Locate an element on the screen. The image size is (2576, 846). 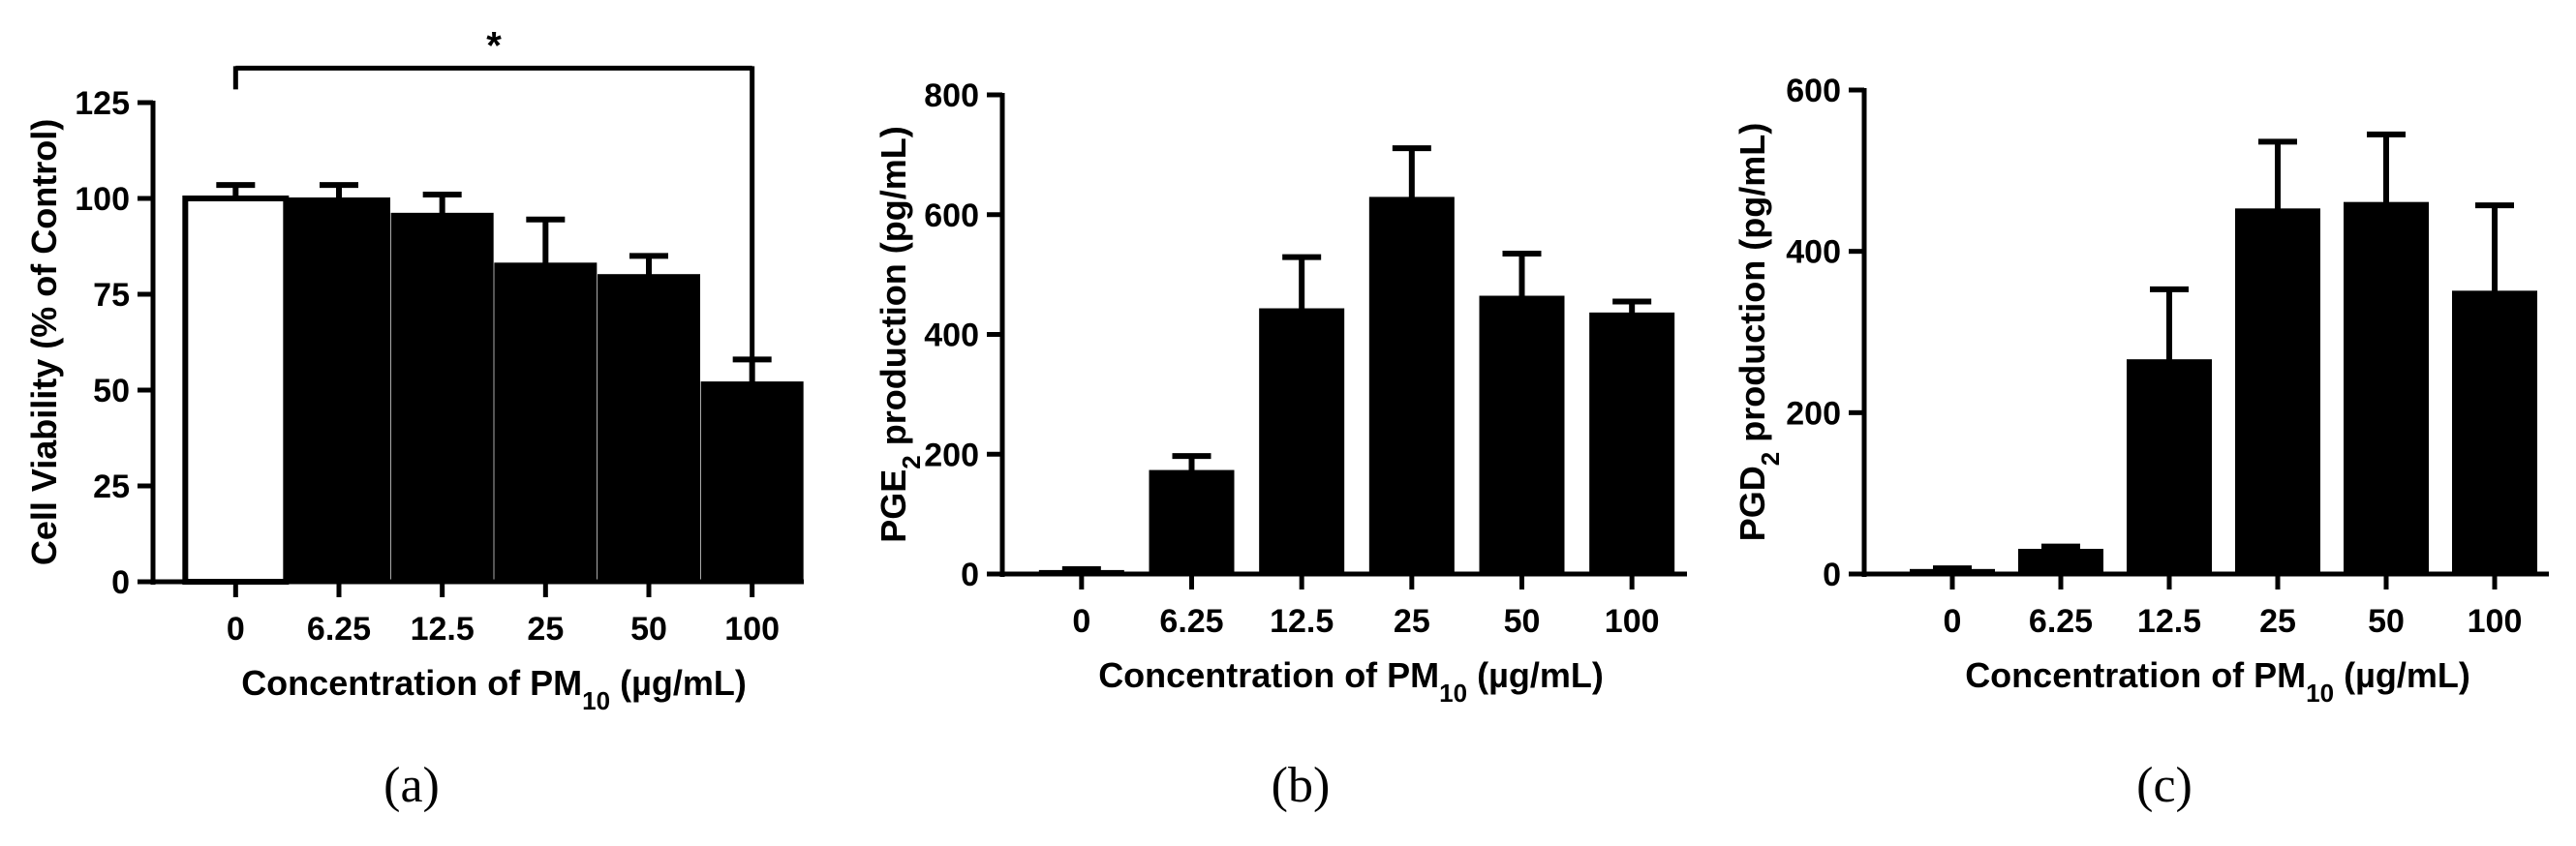
y-tick-label: 25 is located at coordinates (111, 487).